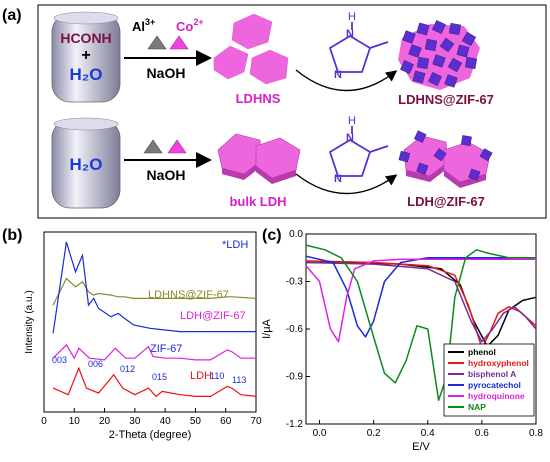 This screenshot has height=462, width=550. I want to click on chart-c-series-nap, so click(420, 323).